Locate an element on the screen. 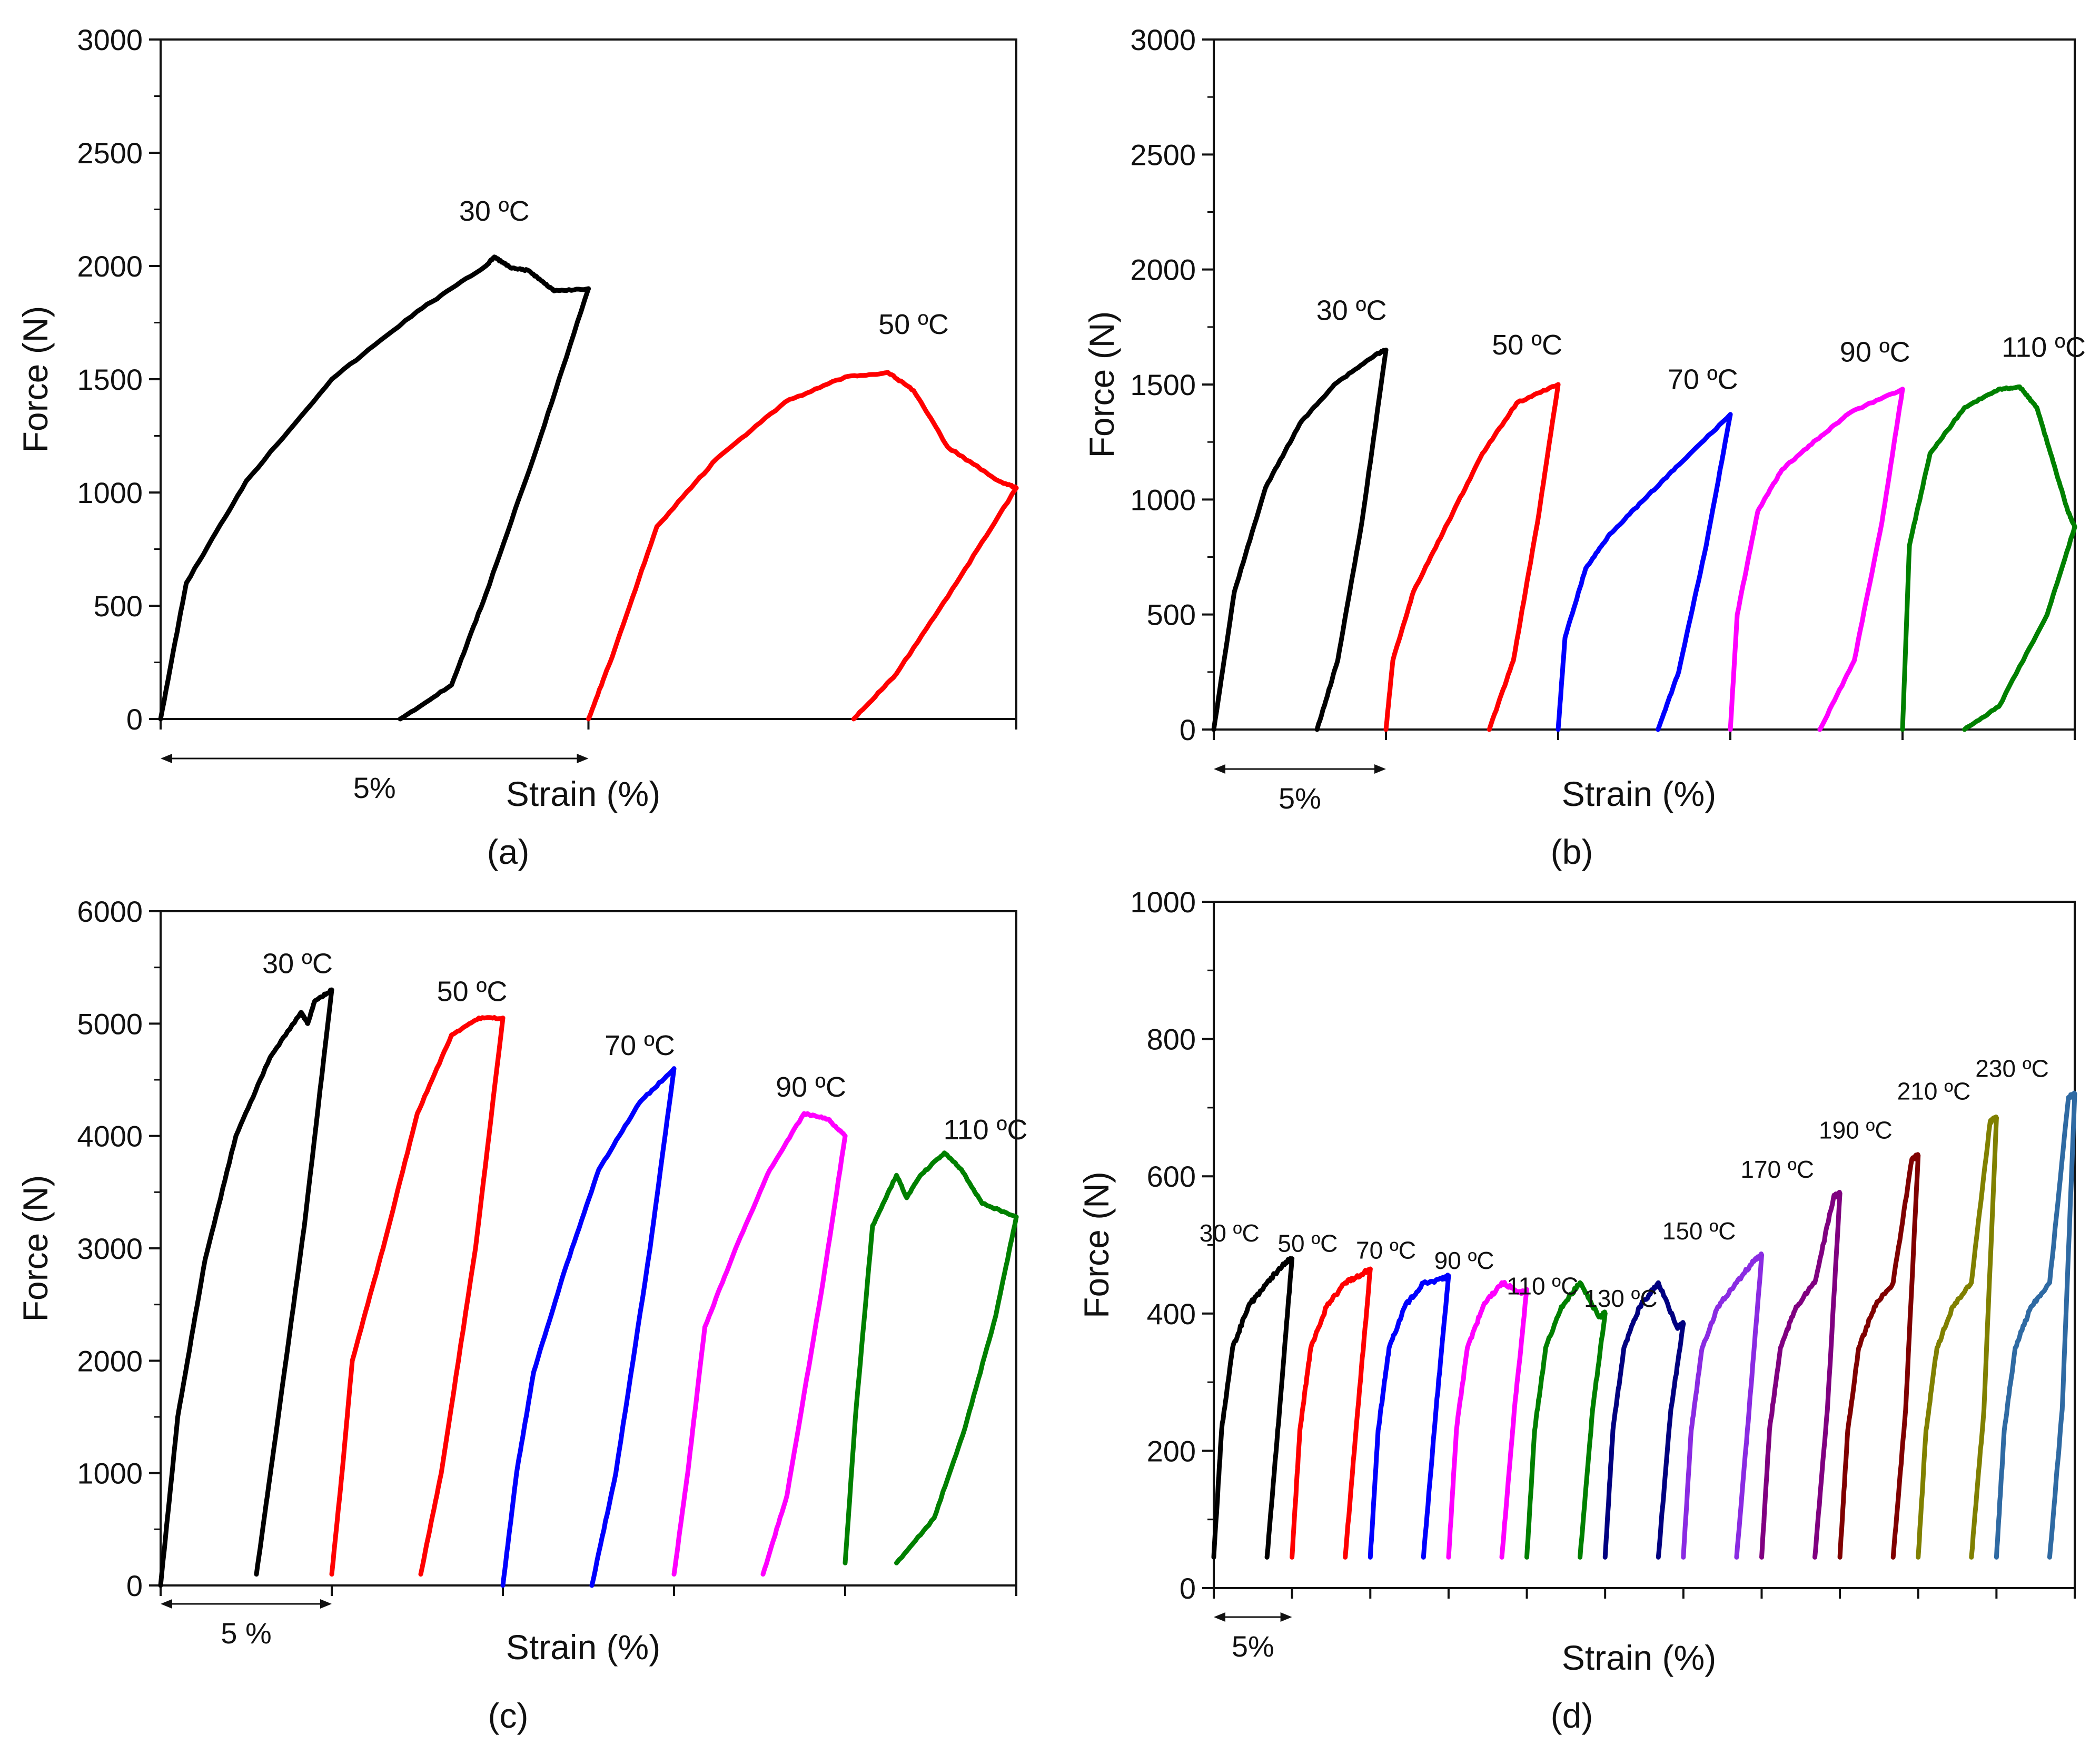 Image resolution: width=2100 pixels, height=1744 pixels. series-label: 150 ºC is located at coordinates (1699, 1231).